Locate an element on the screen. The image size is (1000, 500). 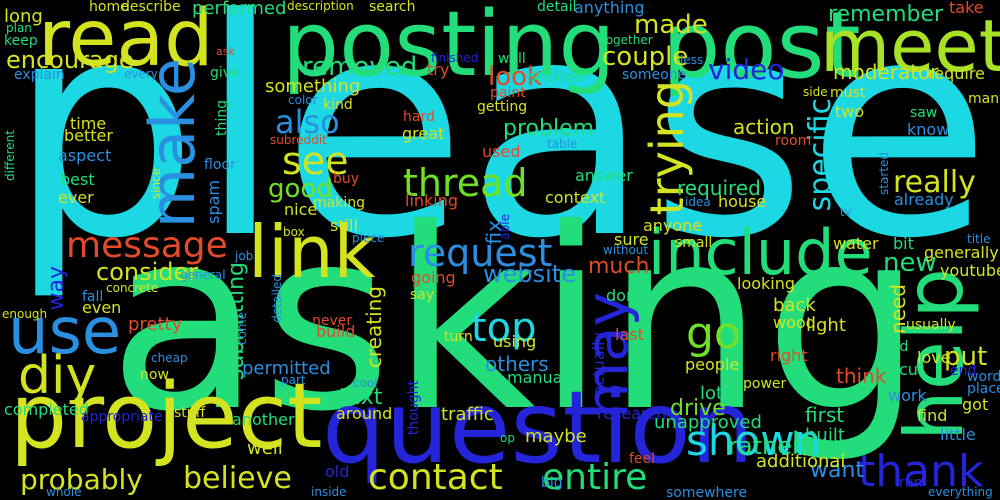
word-consider: consider is located at coordinates (147, 272).